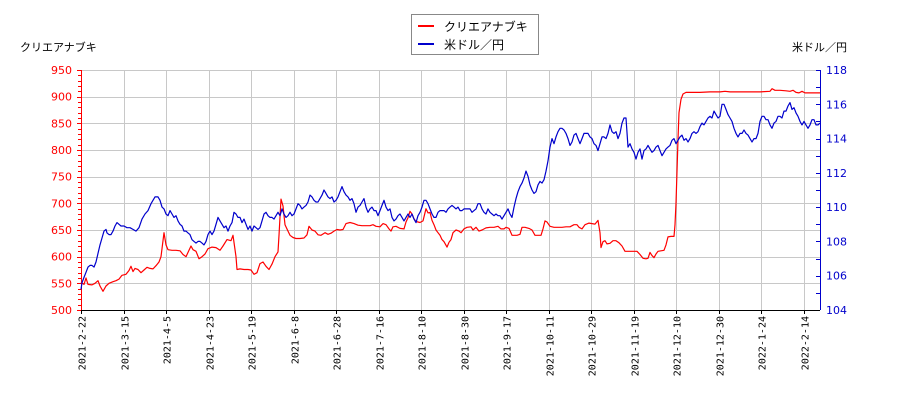 This screenshot has width=900, height=400. I want to click on left-axis-tick-label: 750, so click(61, 177).